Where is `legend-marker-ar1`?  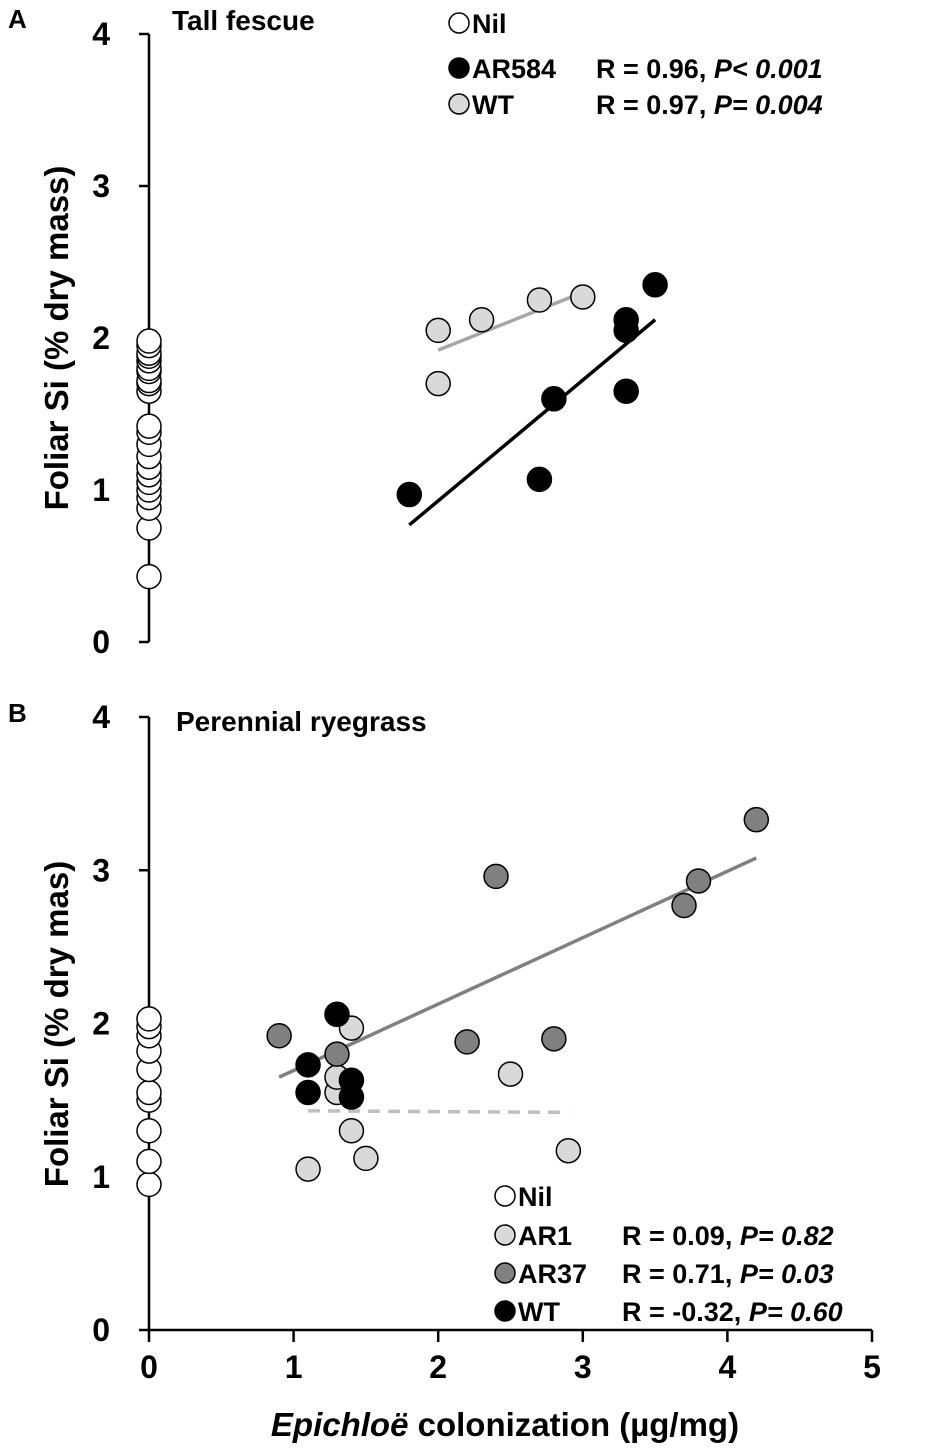
legend-marker-ar1 is located at coordinates (505, 1235).